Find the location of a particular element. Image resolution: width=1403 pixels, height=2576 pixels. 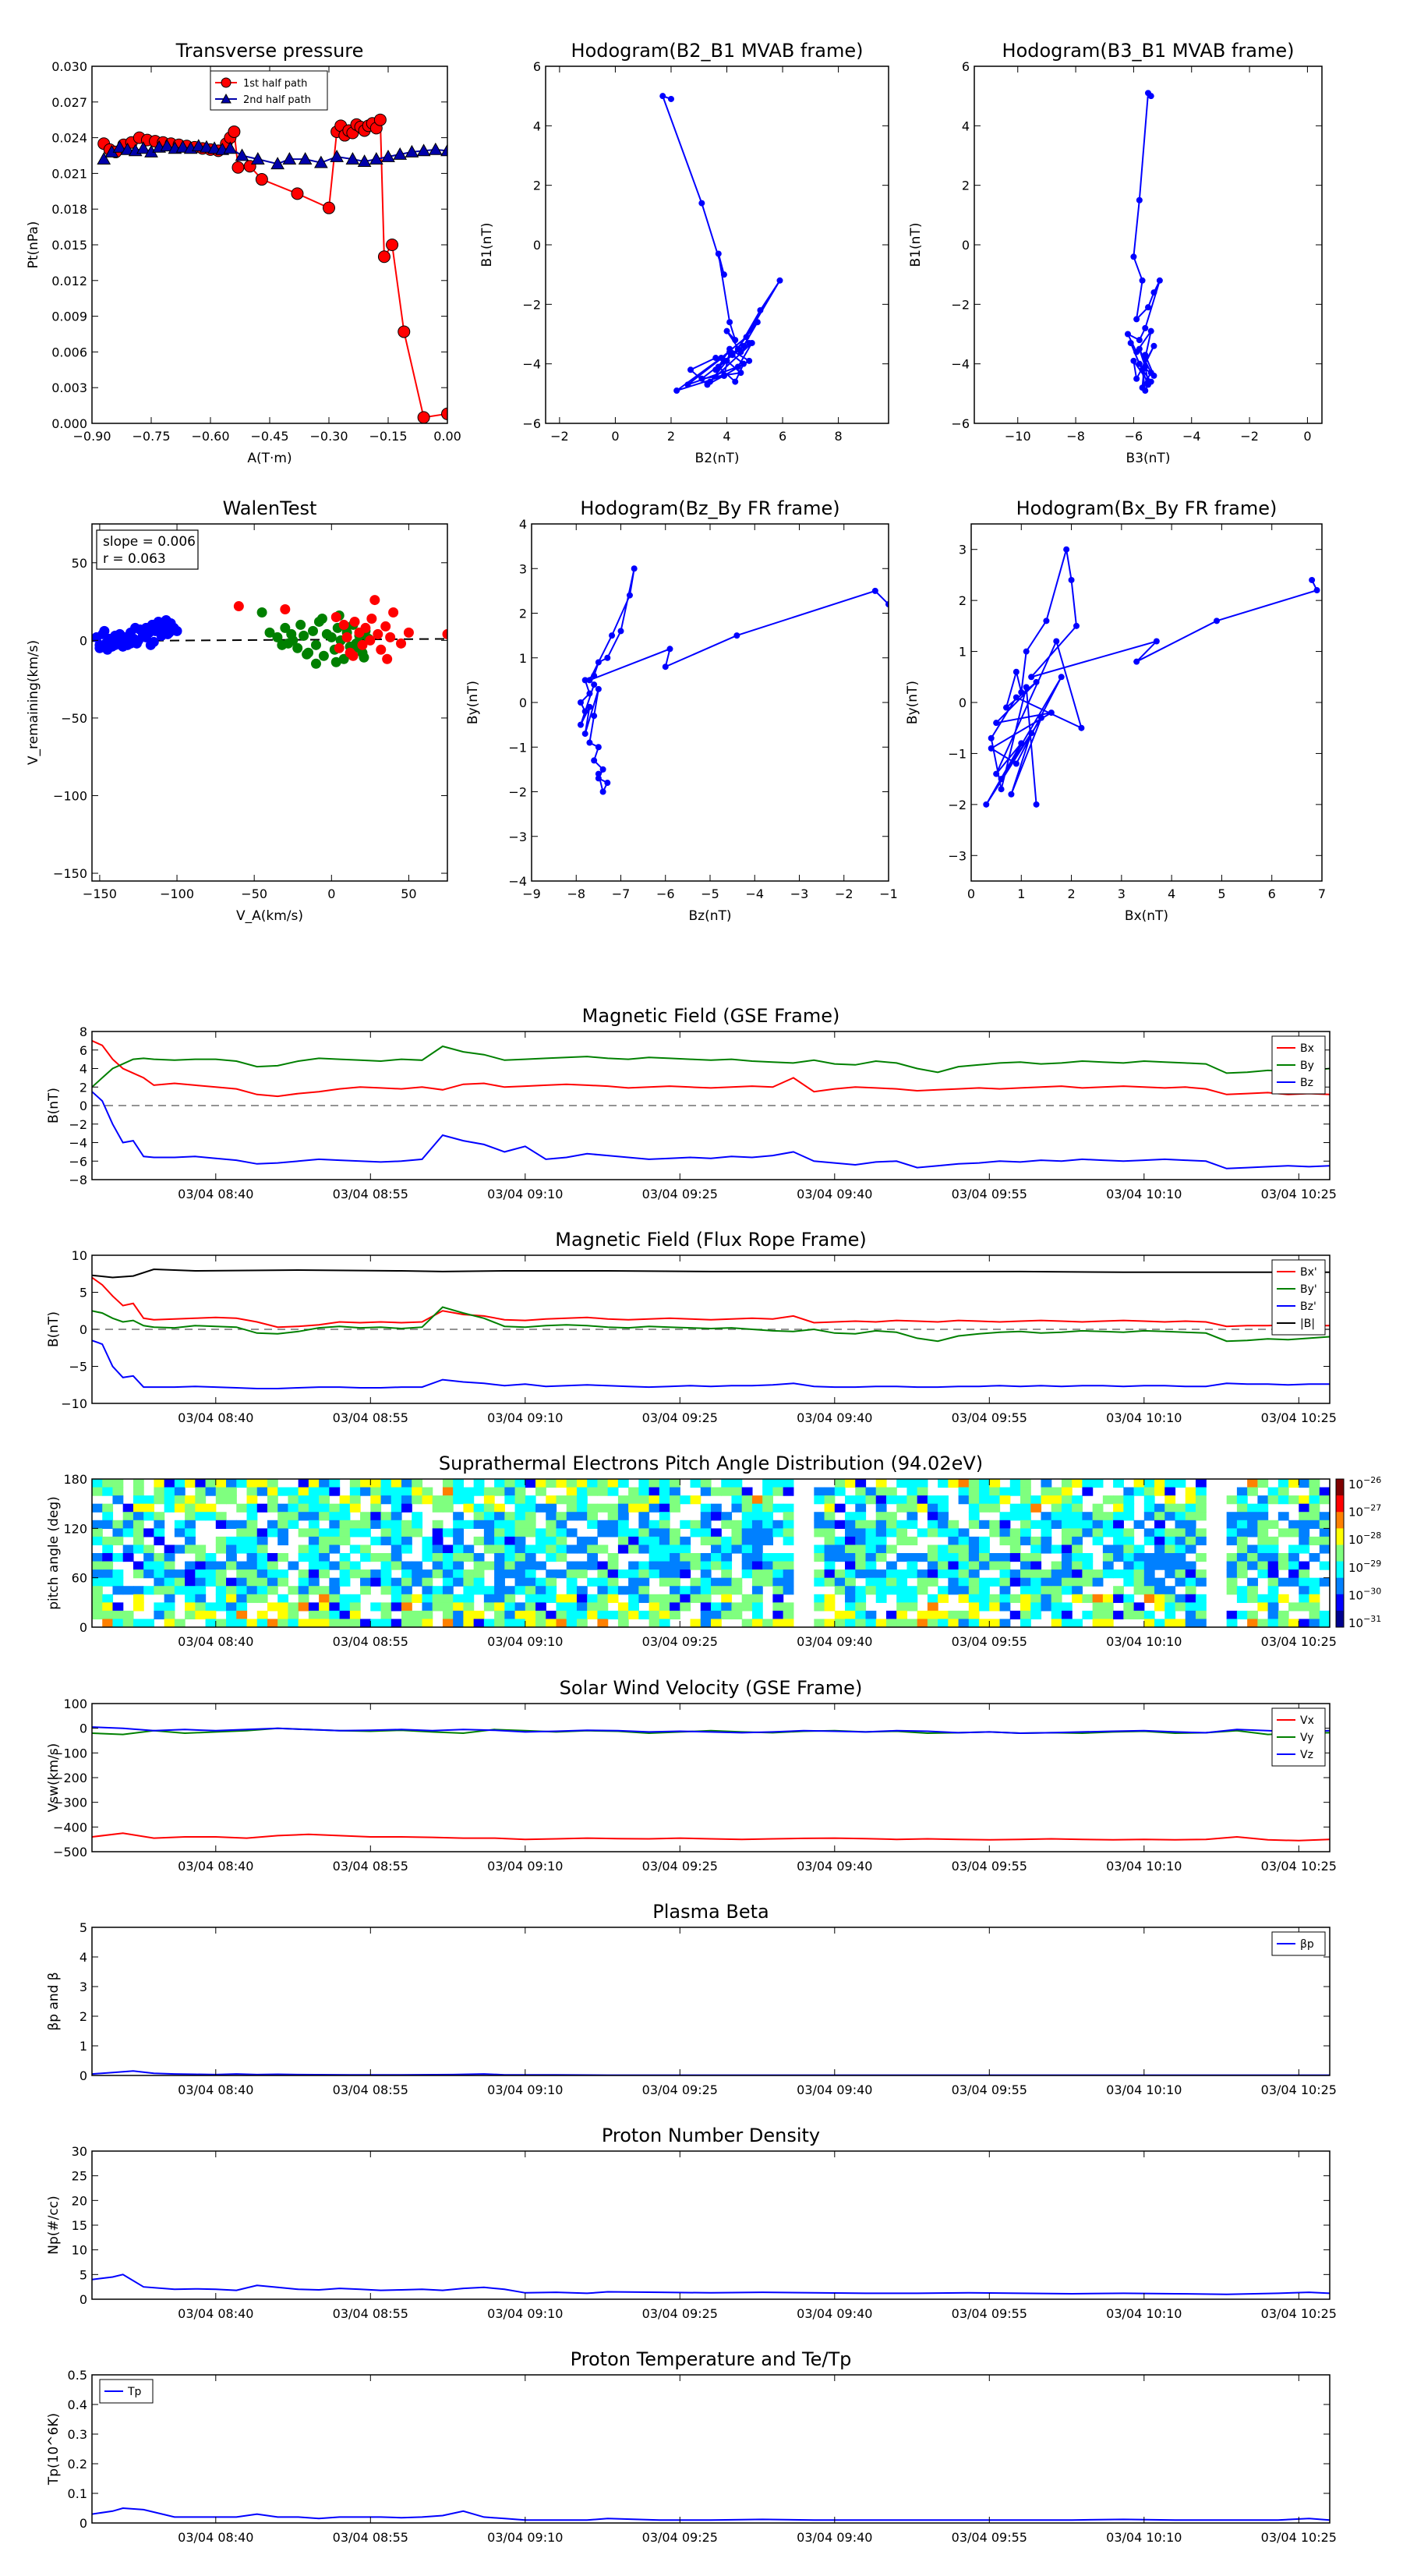

y-axis-label: βp and β is located at coordinates (54, 2001).